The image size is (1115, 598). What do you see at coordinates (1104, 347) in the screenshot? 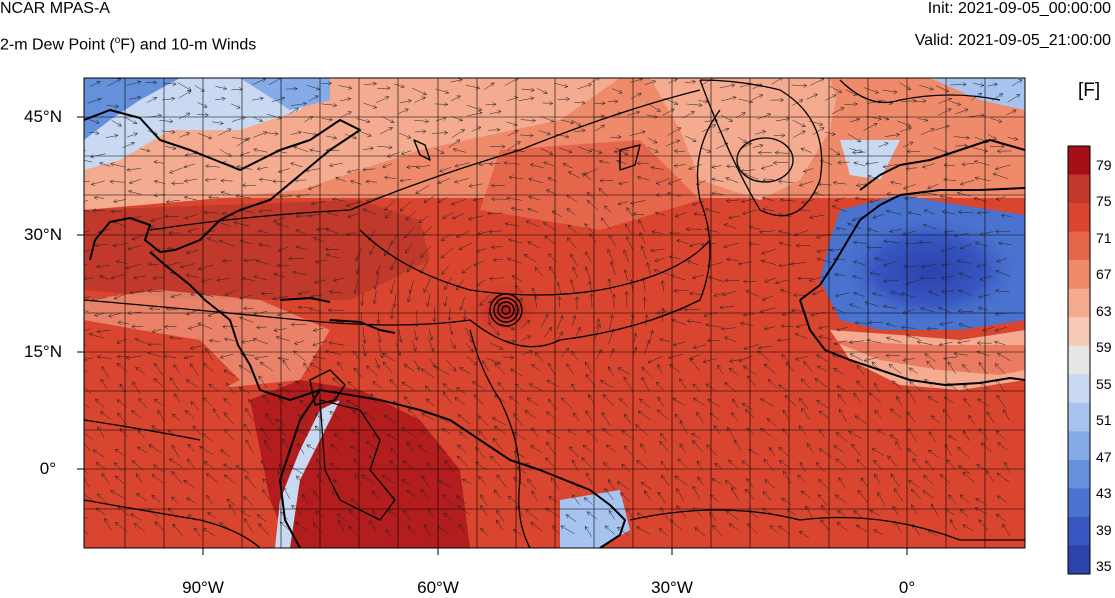
I see `colorbar-label: 59` at bounding box center [1104, 347].